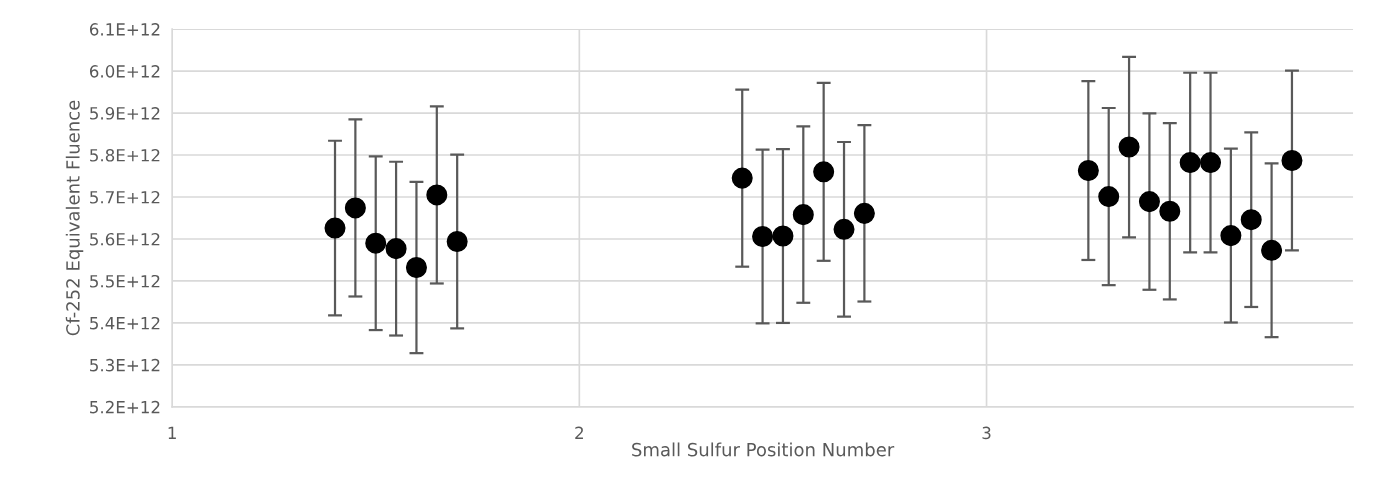 The height and width of the screenshot is (477, 1377). Describe the element at coordinates (125, 365) in the screenshot. I see `y-tick-label: 5.3E+12` at that location.